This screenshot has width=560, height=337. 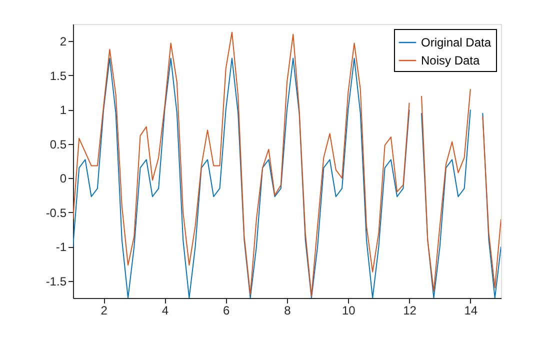 I want to click on x-tick-label: 14, so click(x=471, y=311).